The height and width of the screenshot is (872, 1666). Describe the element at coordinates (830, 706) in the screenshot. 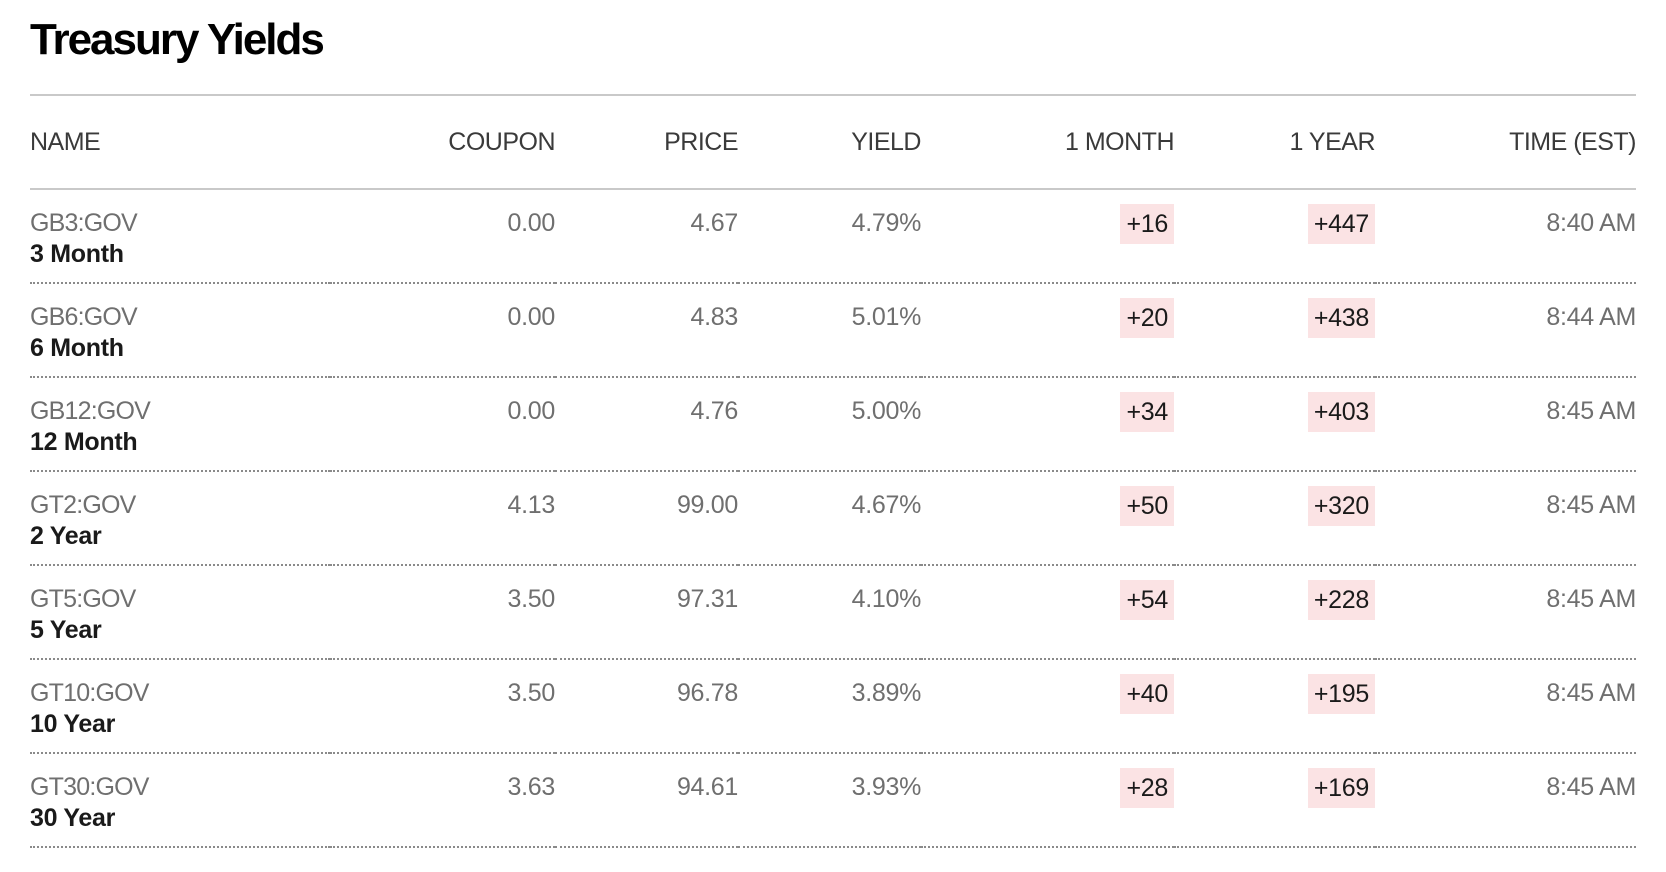

I see `yield-cell: 3.89%` at that location.